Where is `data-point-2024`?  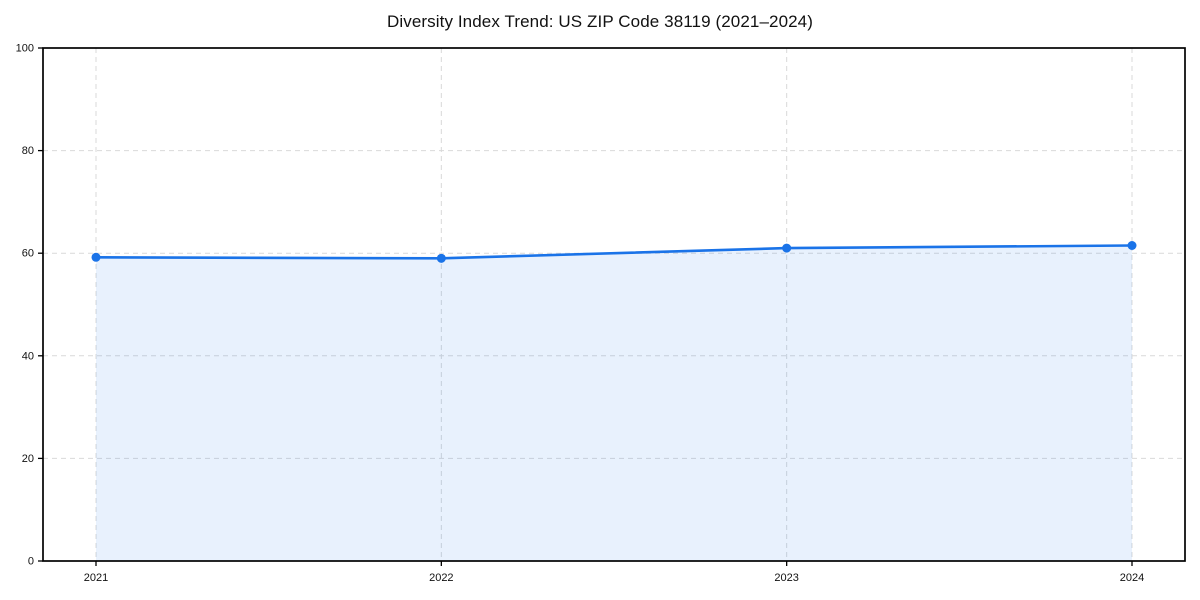 data-point-2024 is located at coordinates (1132, 246).